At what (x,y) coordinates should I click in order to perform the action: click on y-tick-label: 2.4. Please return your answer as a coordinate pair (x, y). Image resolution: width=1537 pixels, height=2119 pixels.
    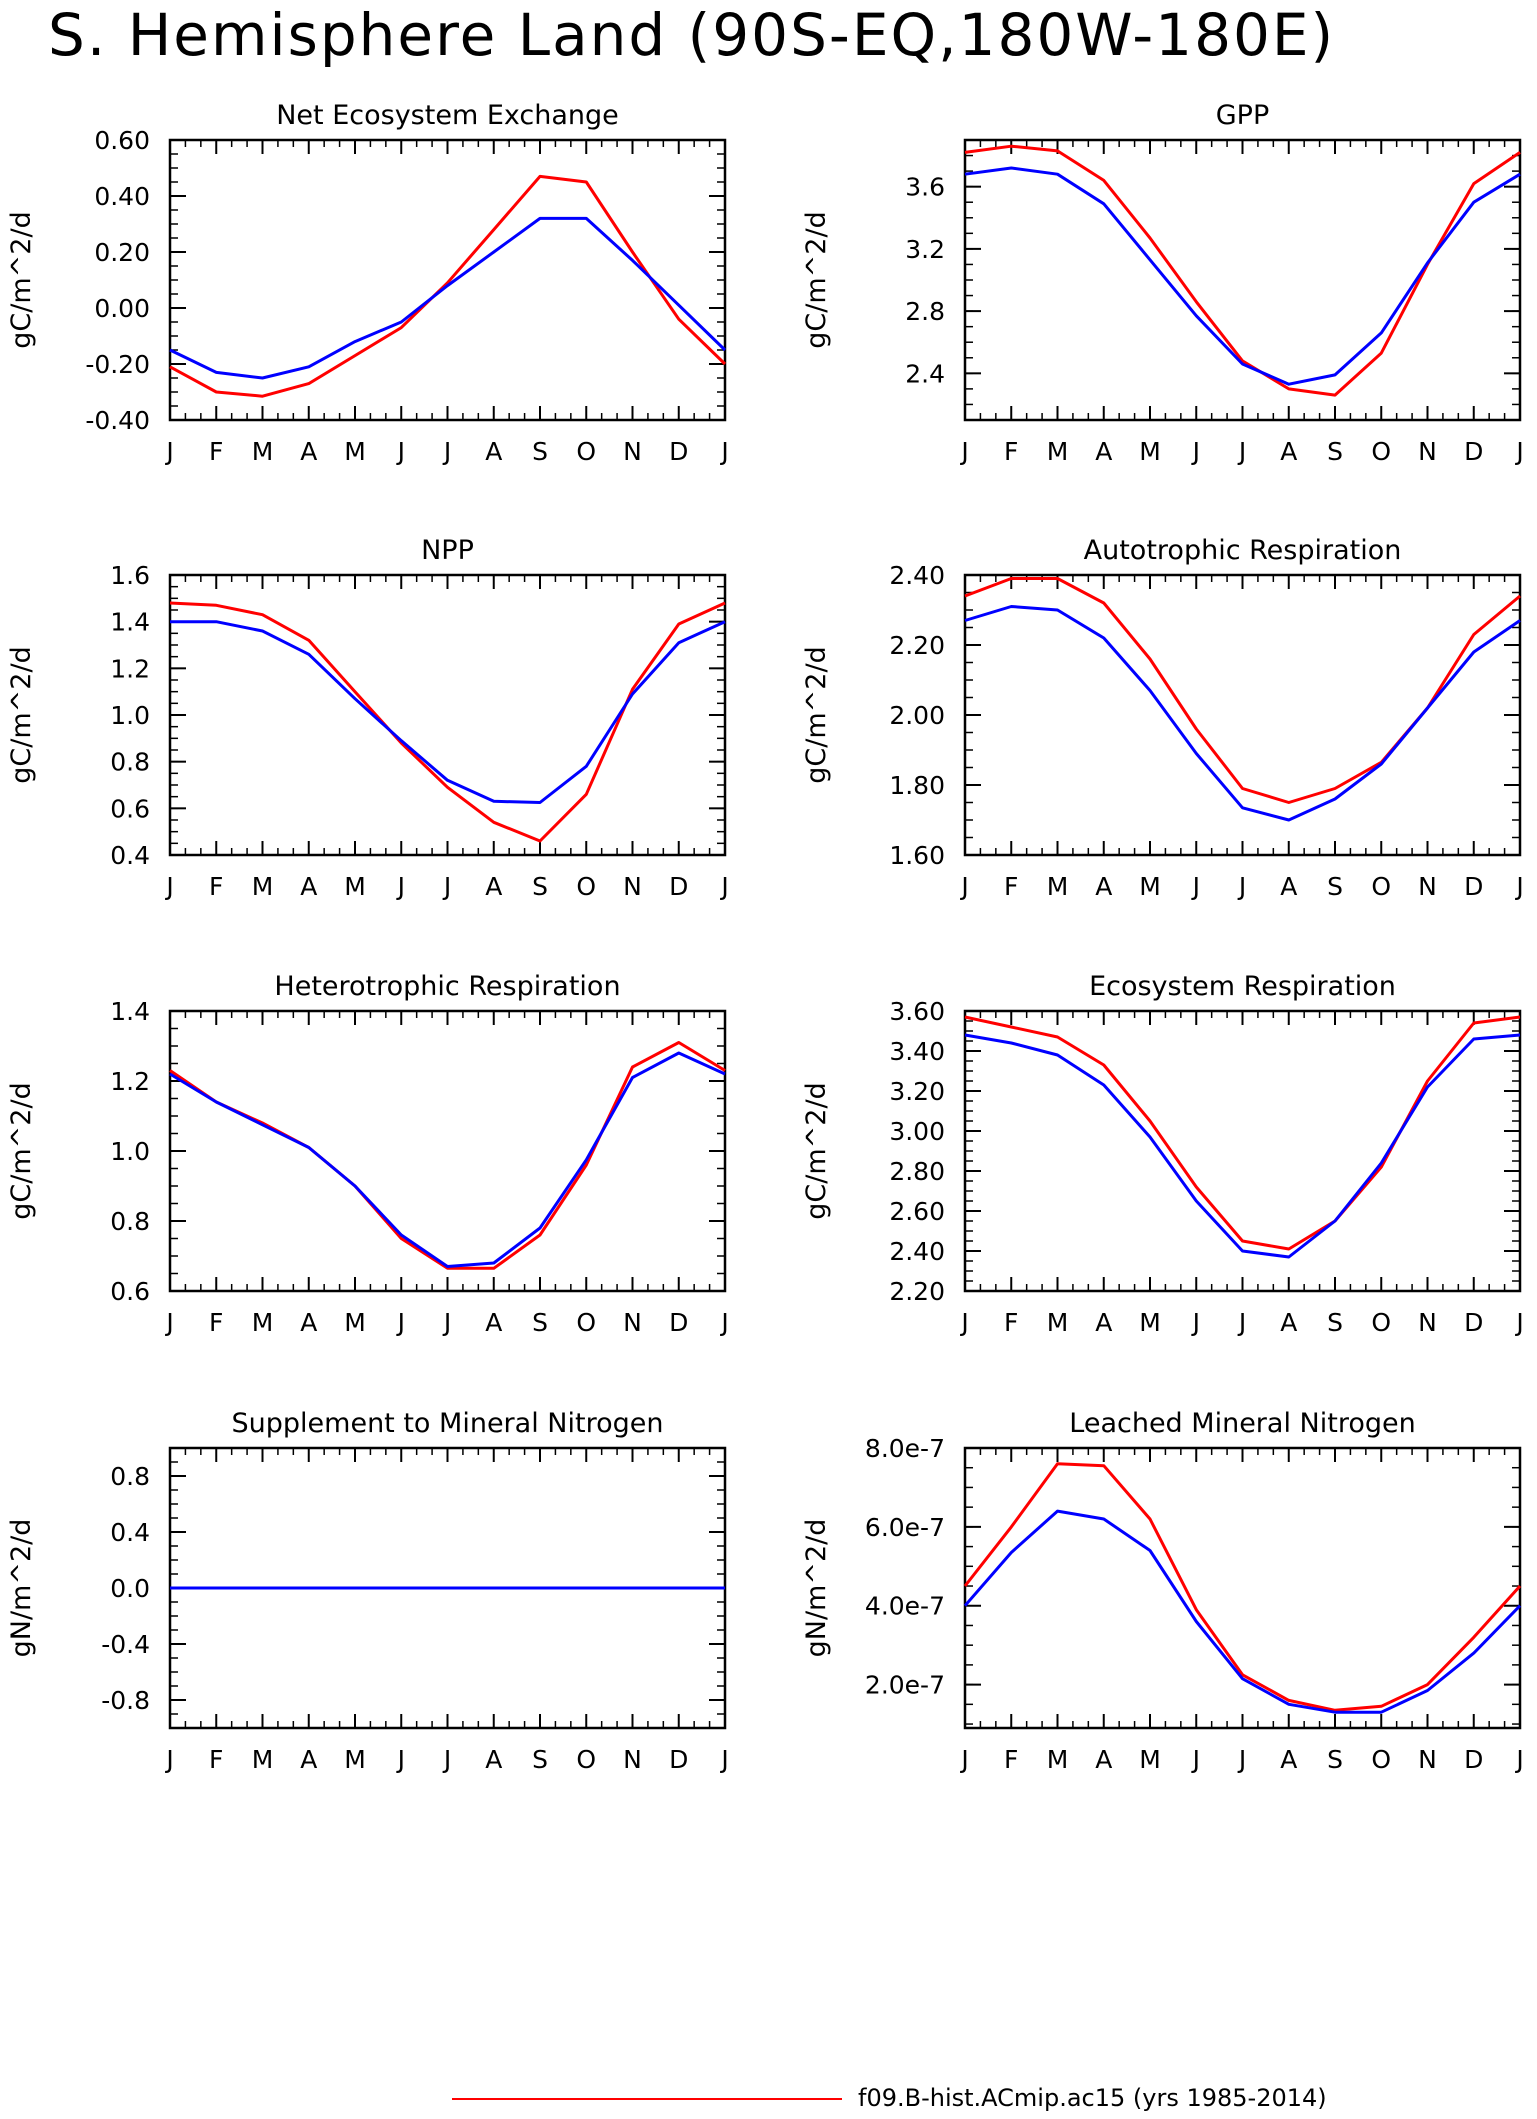
    Looking at the image, I should click on (925, 373).